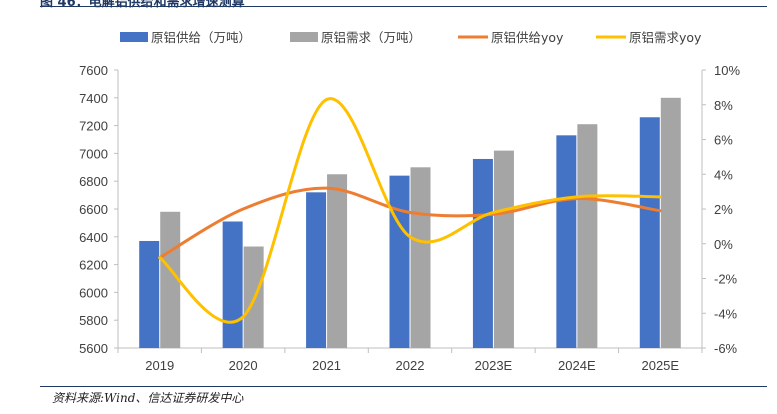 Image resolution: width=777 pixels, height=414 pixels. Describe the element at coordinates (201, 37) in the screenshot. I see `legend-label: 原铝供给（万吨）` at that location.